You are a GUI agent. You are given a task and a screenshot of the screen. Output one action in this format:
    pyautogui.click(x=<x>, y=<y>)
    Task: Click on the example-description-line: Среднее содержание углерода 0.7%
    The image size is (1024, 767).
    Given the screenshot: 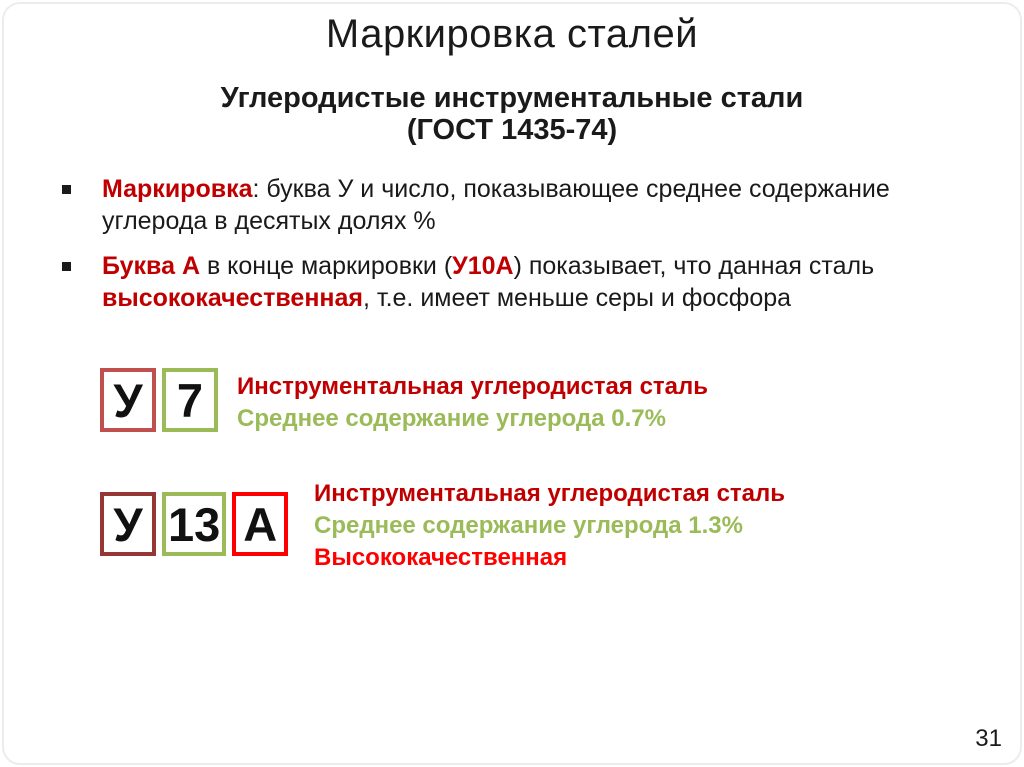 What is the action you would take?
    pyautogui.click(x=451, y=418)
    